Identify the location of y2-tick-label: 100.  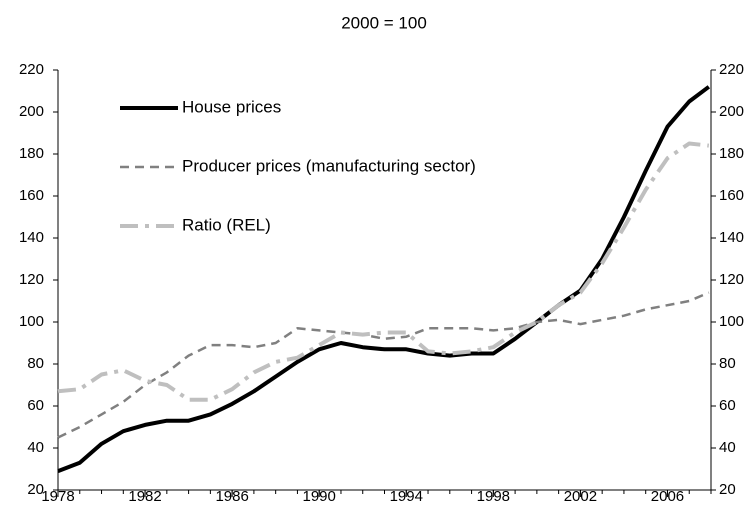
(731, 321).